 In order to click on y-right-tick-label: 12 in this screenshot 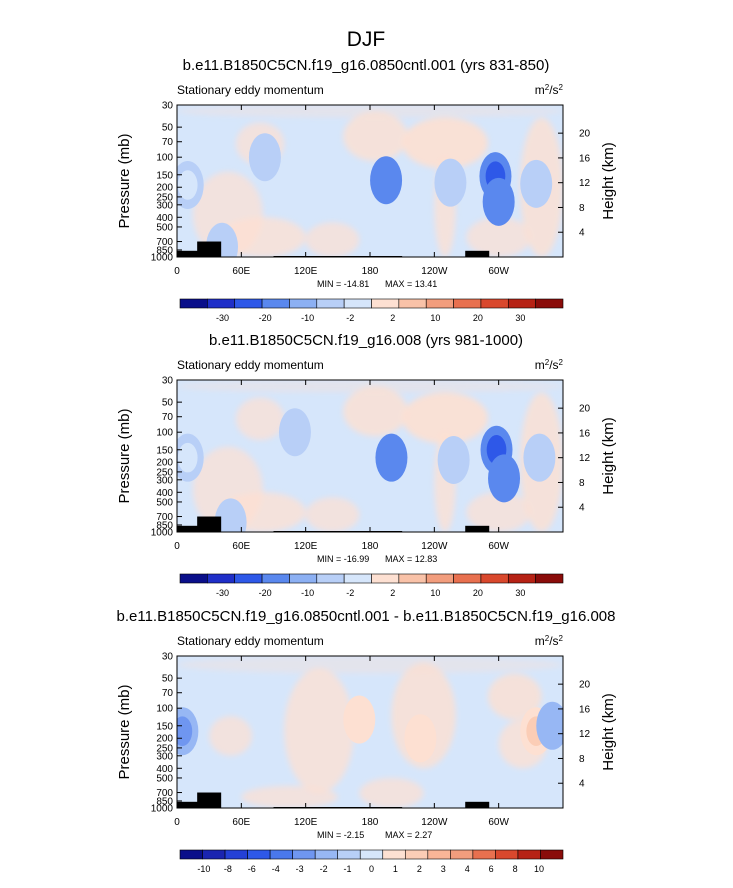, I will do `click(585, 458)`.